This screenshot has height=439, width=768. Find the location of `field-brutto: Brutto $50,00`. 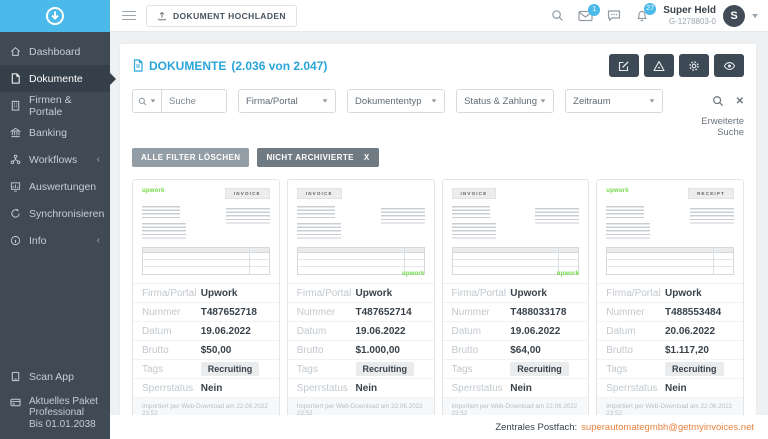

field-brutto: Brutto $50,00 is located at coordinates (206, 350).